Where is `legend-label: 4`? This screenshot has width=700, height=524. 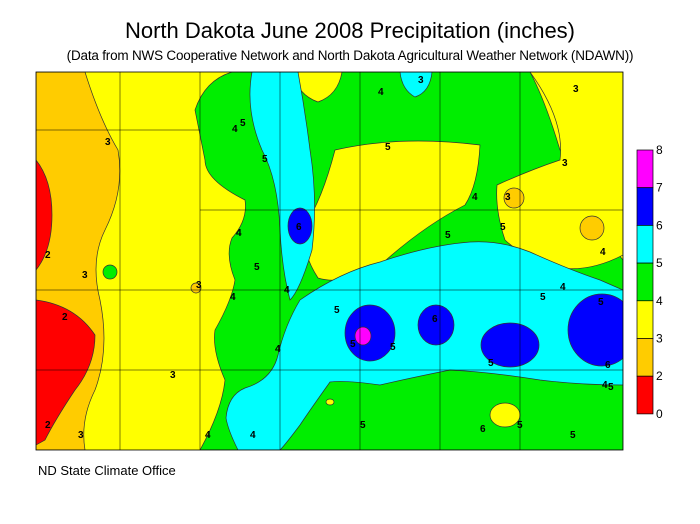
legend-label: 4 is located at coordinates (659, 301).